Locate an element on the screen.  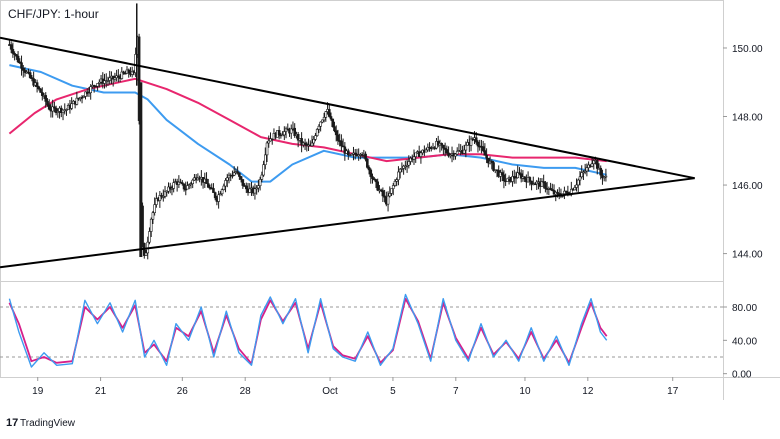
tradingview-logo-icon: 17 is located at coordinates (12, 423).